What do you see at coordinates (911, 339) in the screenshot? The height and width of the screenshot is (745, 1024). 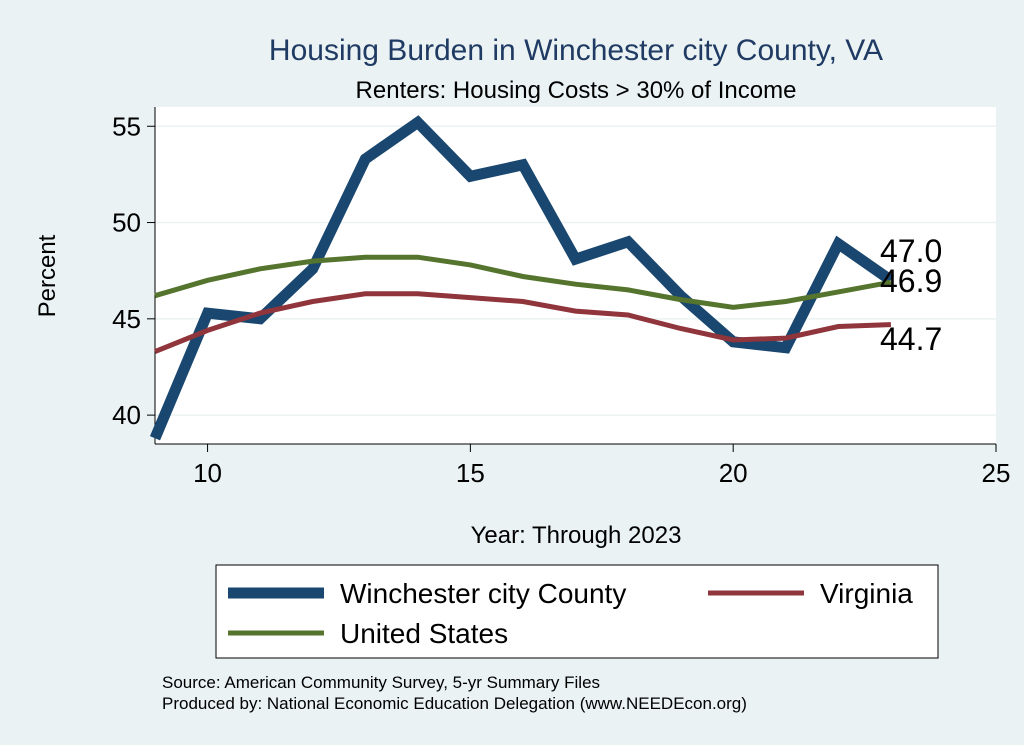 I see `end-label-virginia: 44.7` at bounding box center [911, 339].